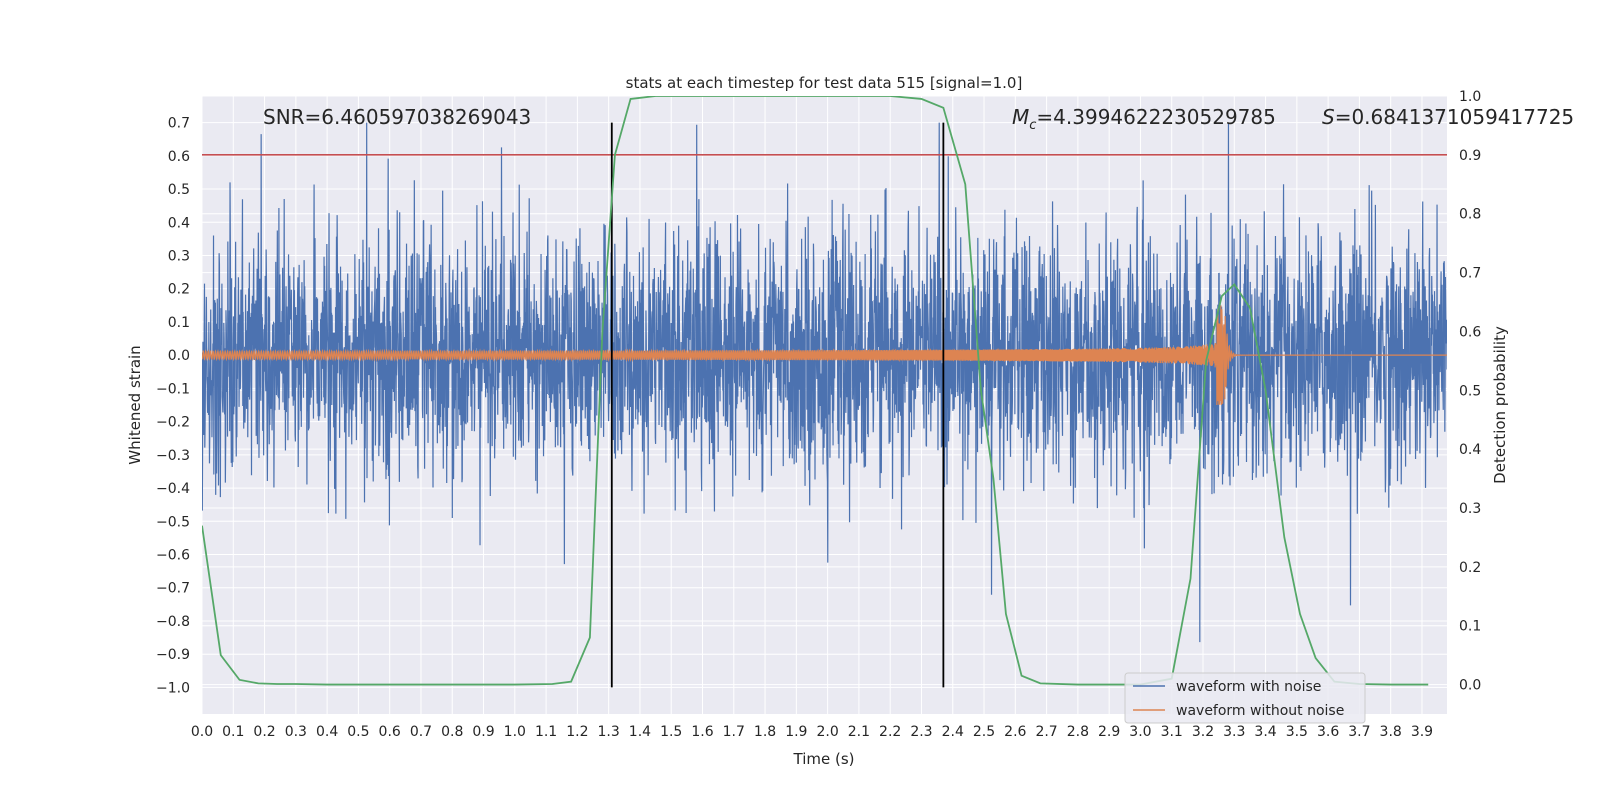  Describe the element at coordinates (1470, 450) in the screenshot. I see `y-right-tick-label: 0.4` at that location.